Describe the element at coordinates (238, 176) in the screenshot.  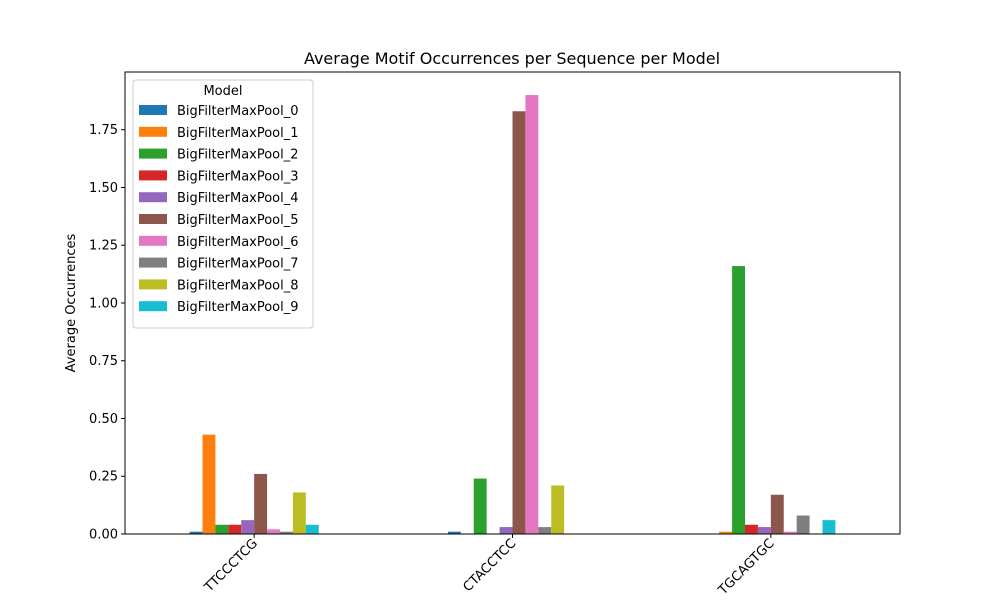
I see `legend-label: BigFilterMaxPool_3` at that location.